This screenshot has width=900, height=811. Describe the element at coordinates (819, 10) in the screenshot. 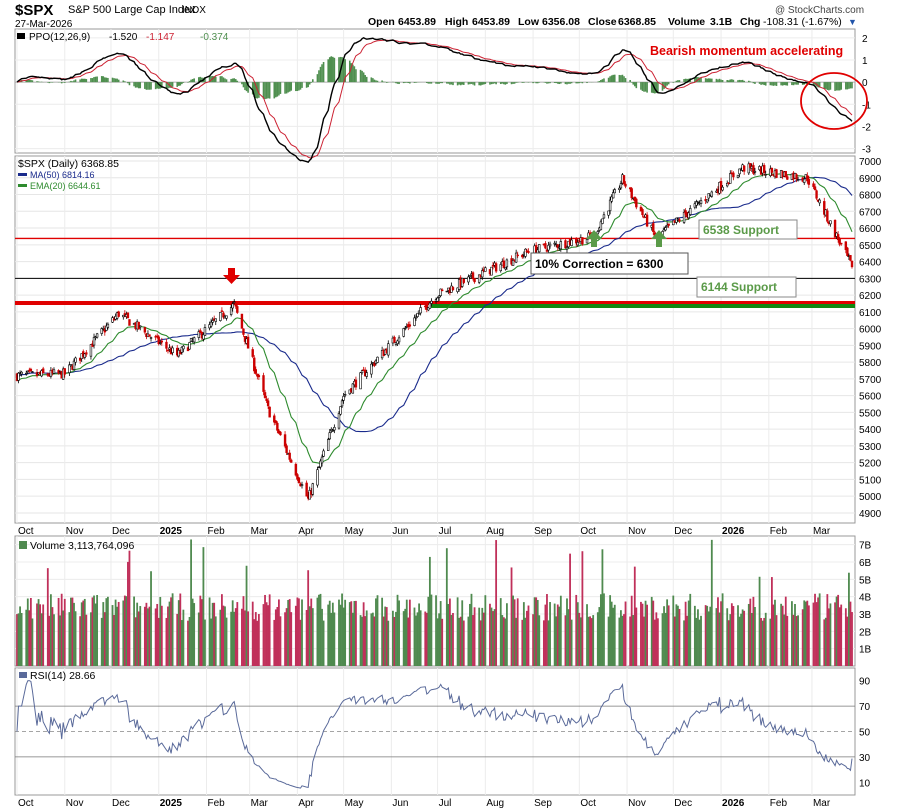

I see `watermark: @ StockCharts.com` at that location.